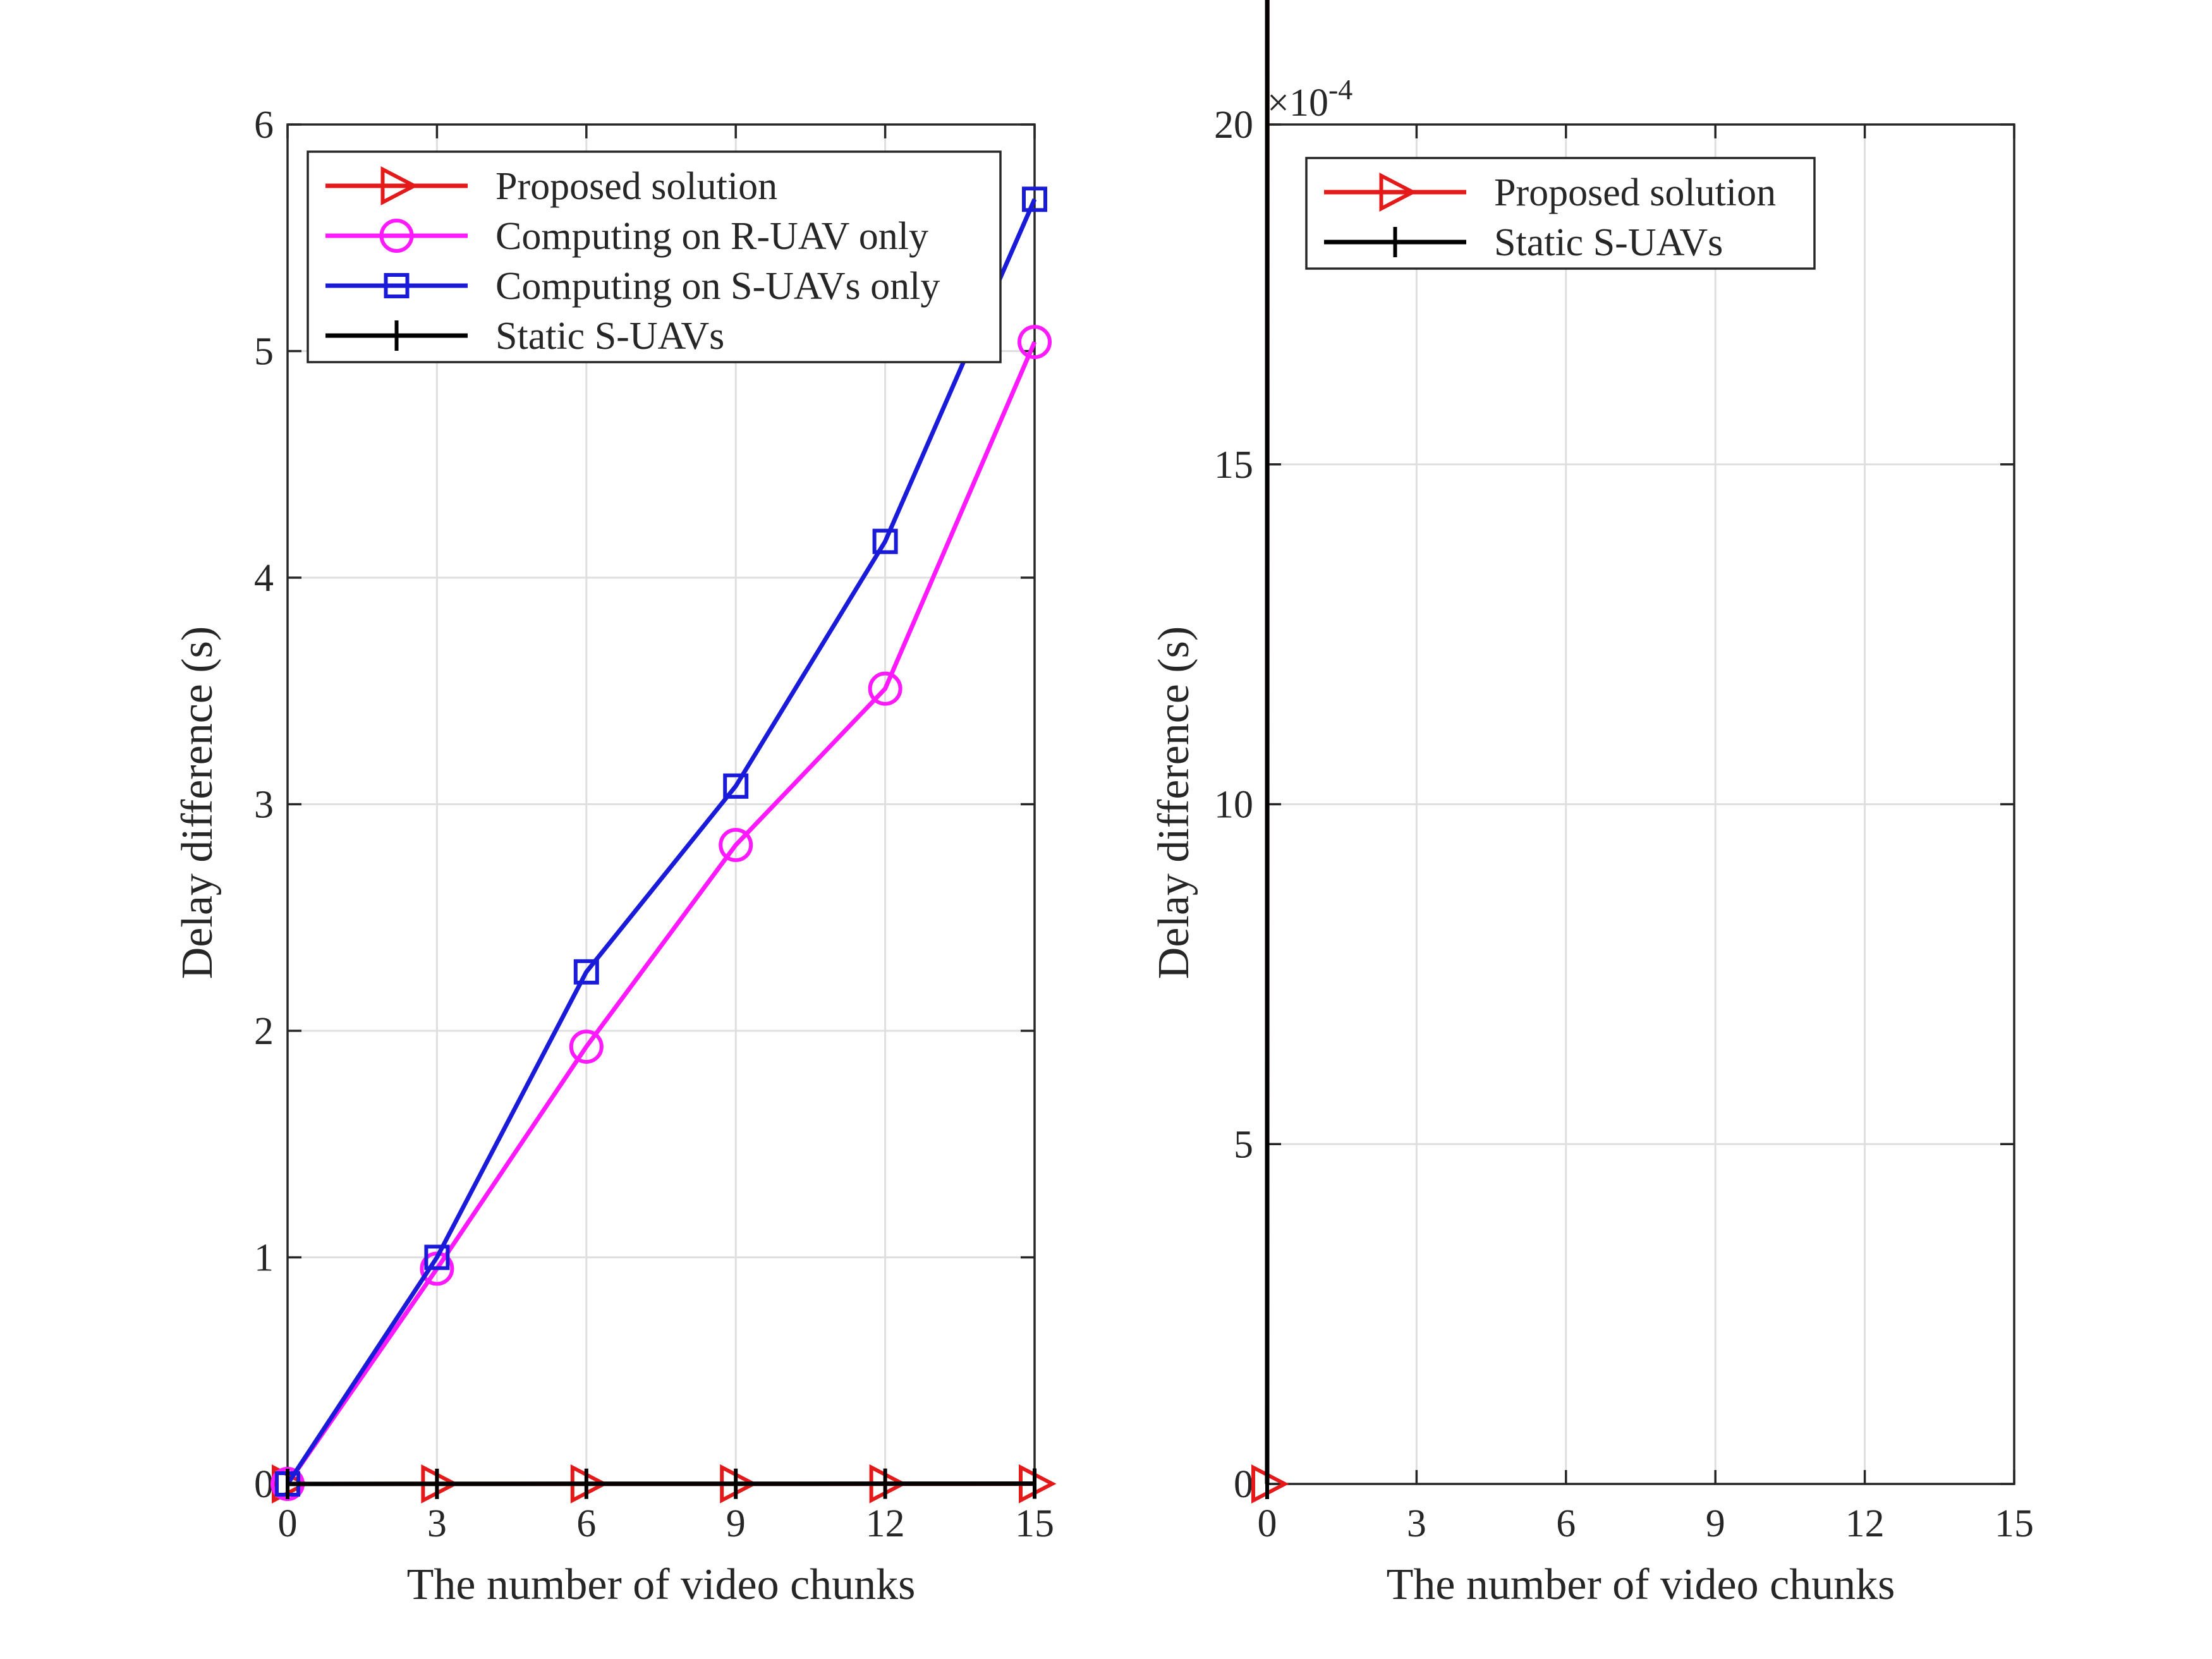 The image size is (2212, 1659). What do you see at coordinates (636, 186) in the screenshot?
I see `left-legend-label-0: Proposed solution` at bounding box center [636, 186].